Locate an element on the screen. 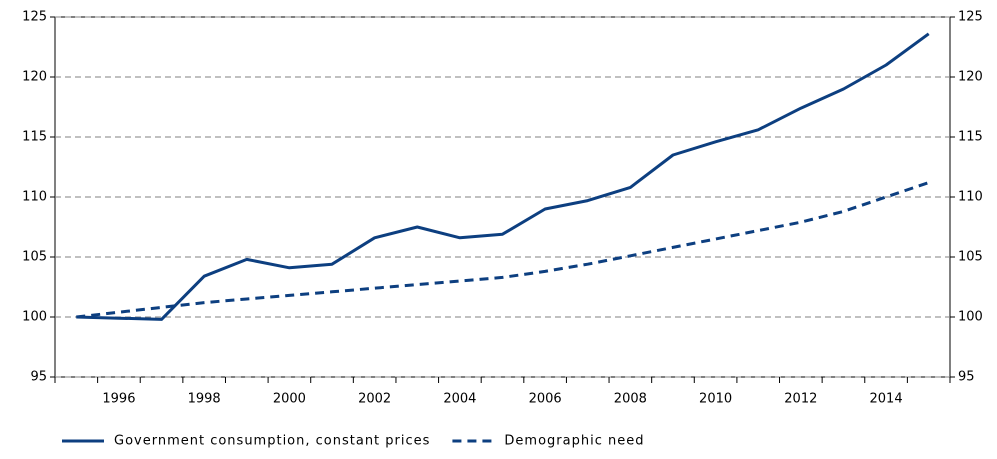 This screenshot has height=459, width=997. legend-label: Demographic need is located at coordinates (574, 441).